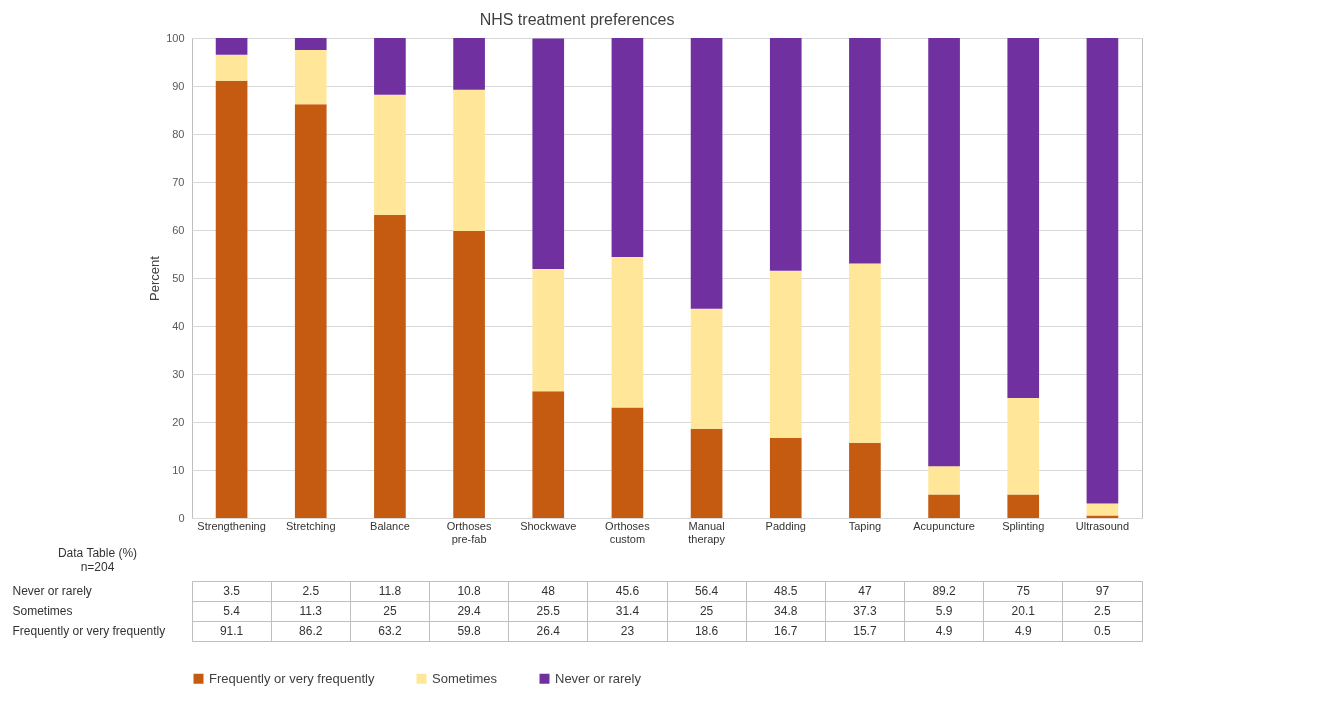  What do you see at coordinates (97, 566) in the screenshot?
I see `text: n=204` at bounding box center [97, 566].